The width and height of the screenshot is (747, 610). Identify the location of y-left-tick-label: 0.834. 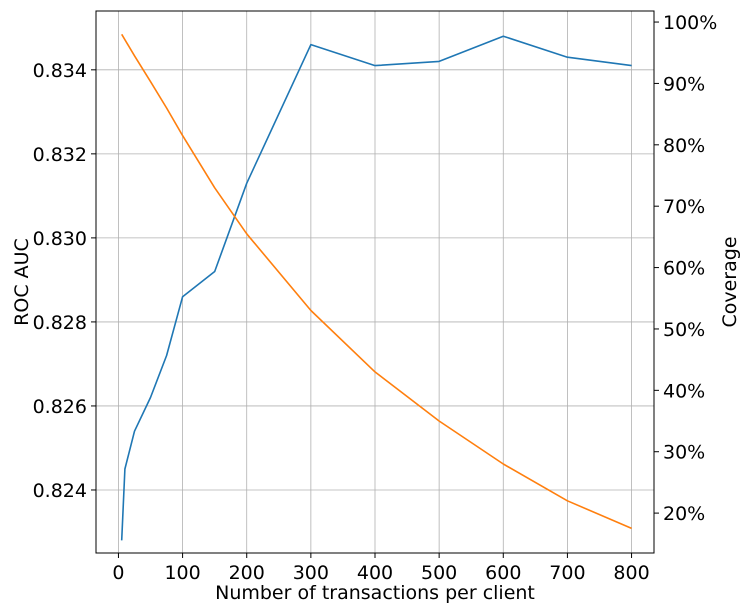
(60, 71).